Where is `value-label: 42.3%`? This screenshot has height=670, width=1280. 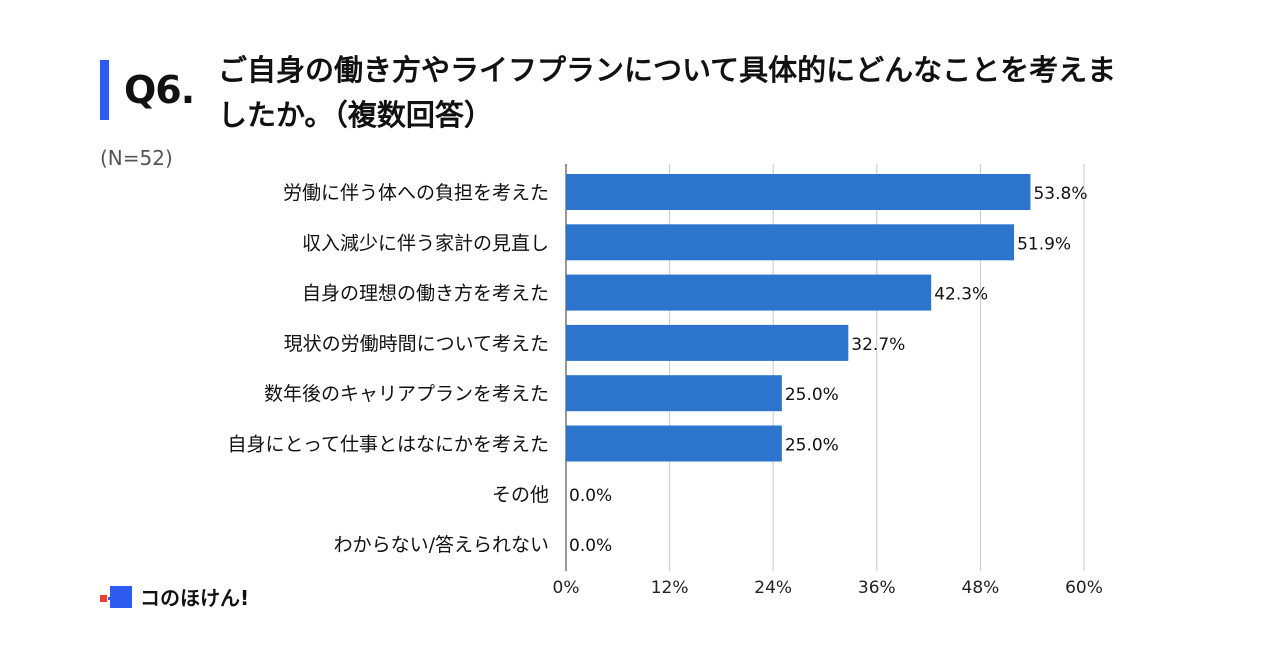 value-label: 42.3% is located at coordinates (961, 295).